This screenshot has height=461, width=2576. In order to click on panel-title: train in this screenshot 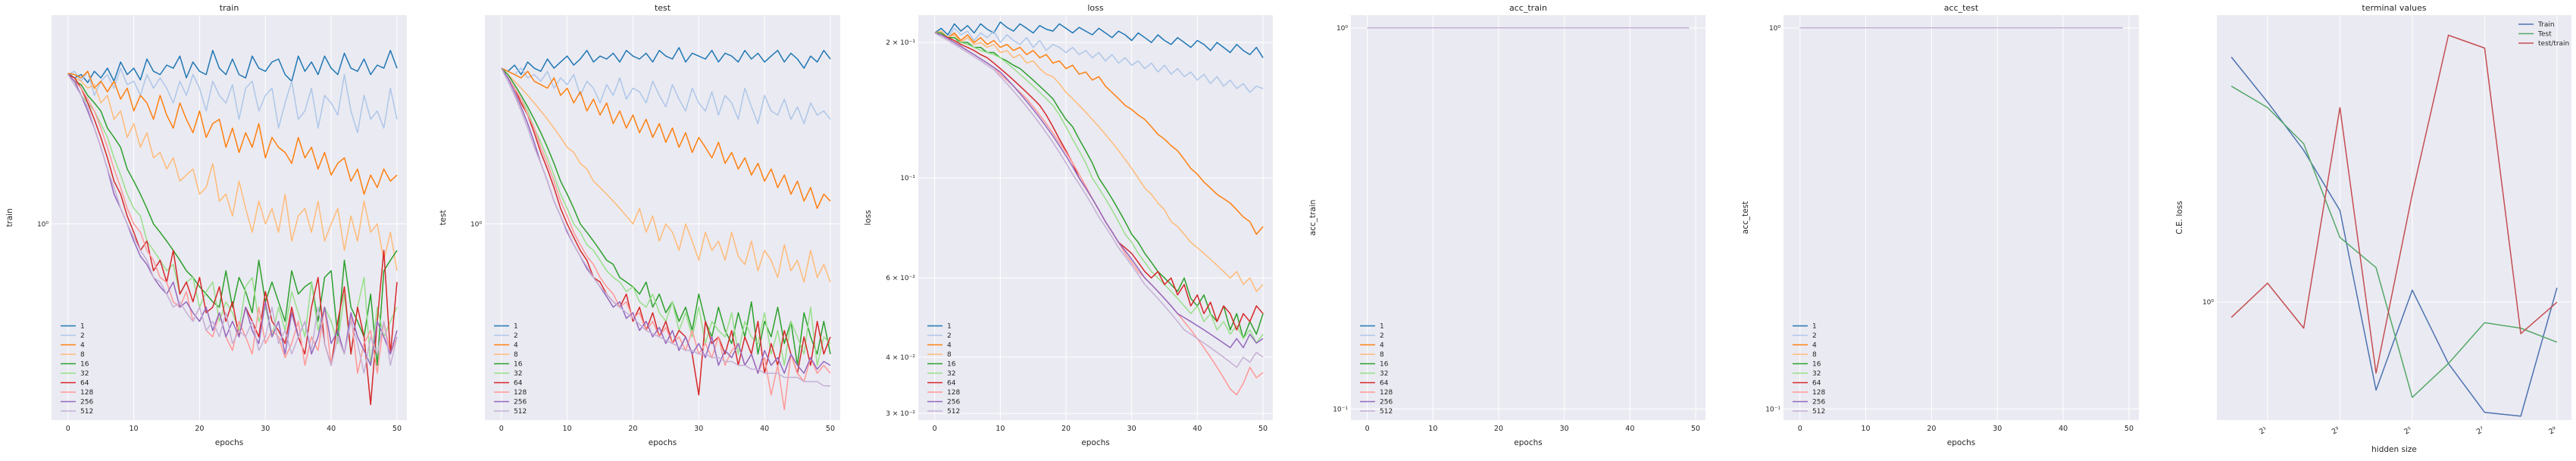, I will do `click(230, 8)`.